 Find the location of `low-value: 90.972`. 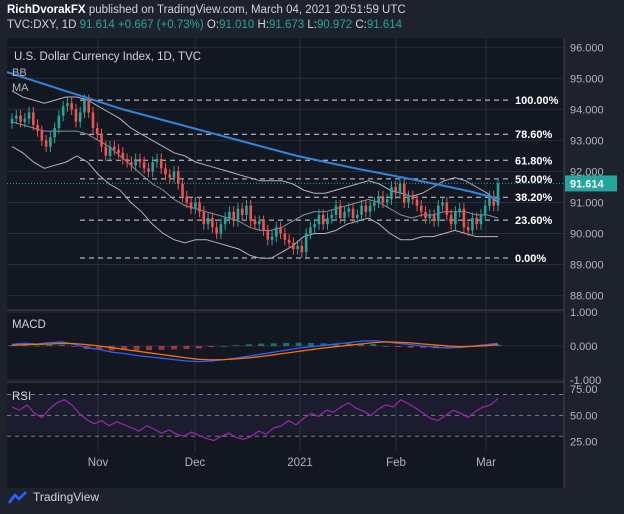

low-value: 90.972 is located at coordinates (334, 25).